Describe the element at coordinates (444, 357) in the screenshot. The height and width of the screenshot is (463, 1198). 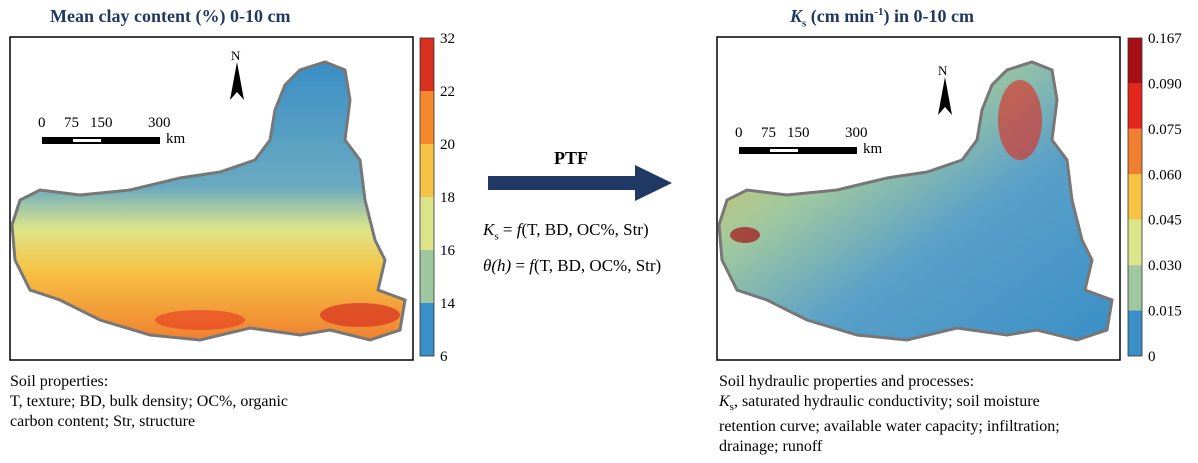
I see `colorbar-label: 6` at that location.